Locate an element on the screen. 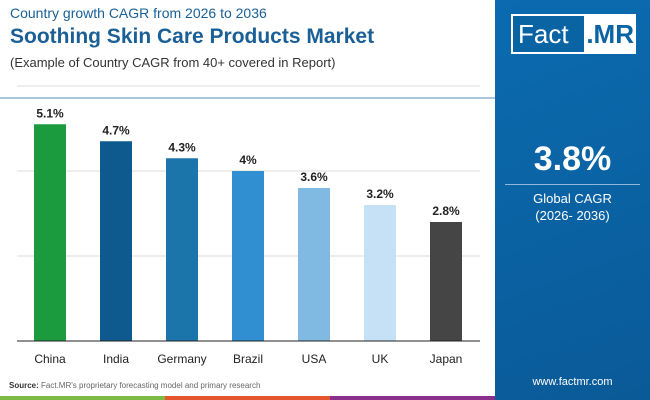 The height and width of the screenshot is (400, 650). logo-text-mr: .MR is located at coordinates (609, 34).